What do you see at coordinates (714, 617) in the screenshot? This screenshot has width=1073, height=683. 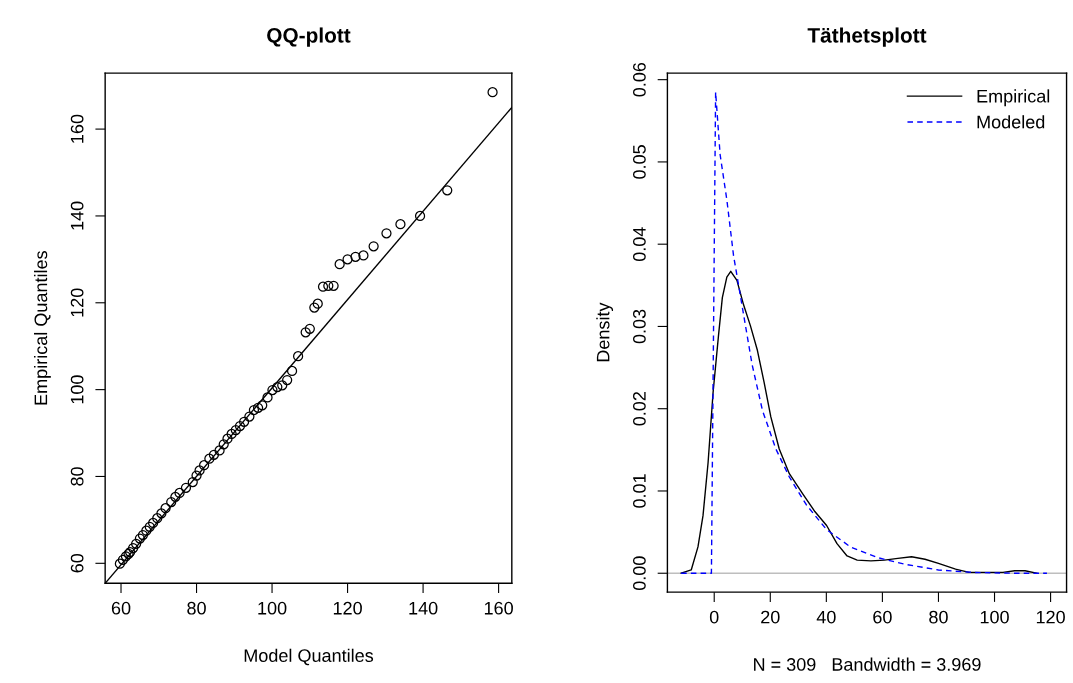 I see `x-tick-label: 0` at bounding box center [714, 617].